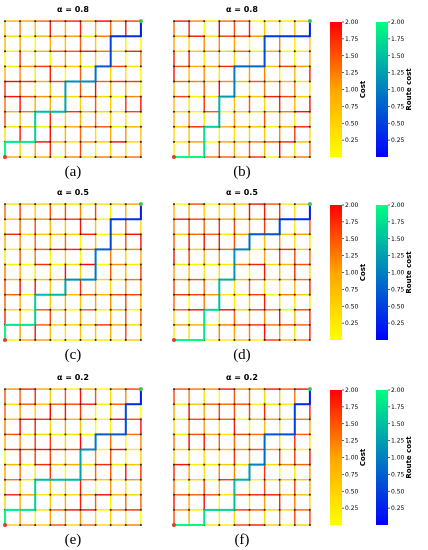  What do you see at coordinates (73, 540) in the screenshot?
I see `panel-label: (e)` at bounding box center [73, 540].